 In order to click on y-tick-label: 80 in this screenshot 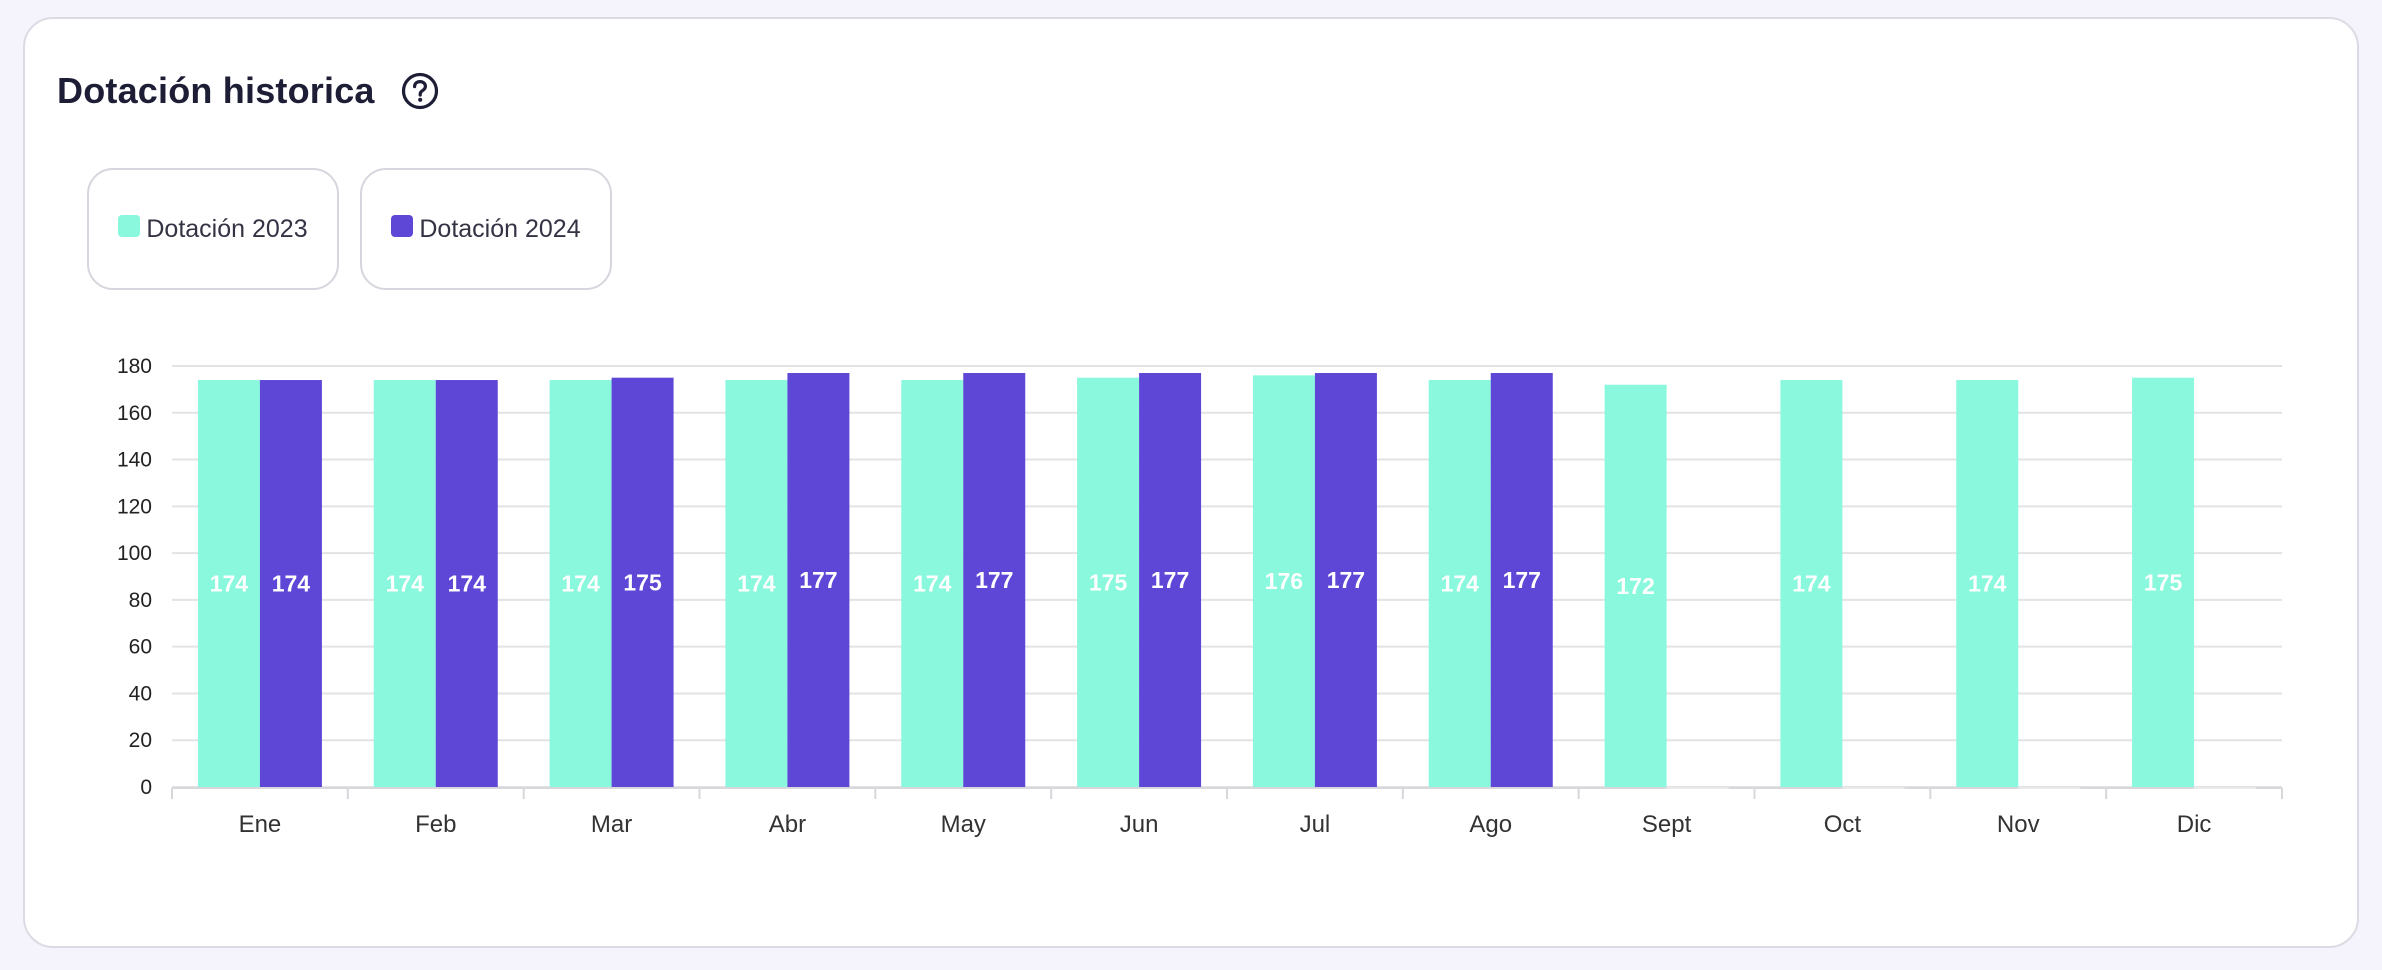, I will do `click(140, 600)`.